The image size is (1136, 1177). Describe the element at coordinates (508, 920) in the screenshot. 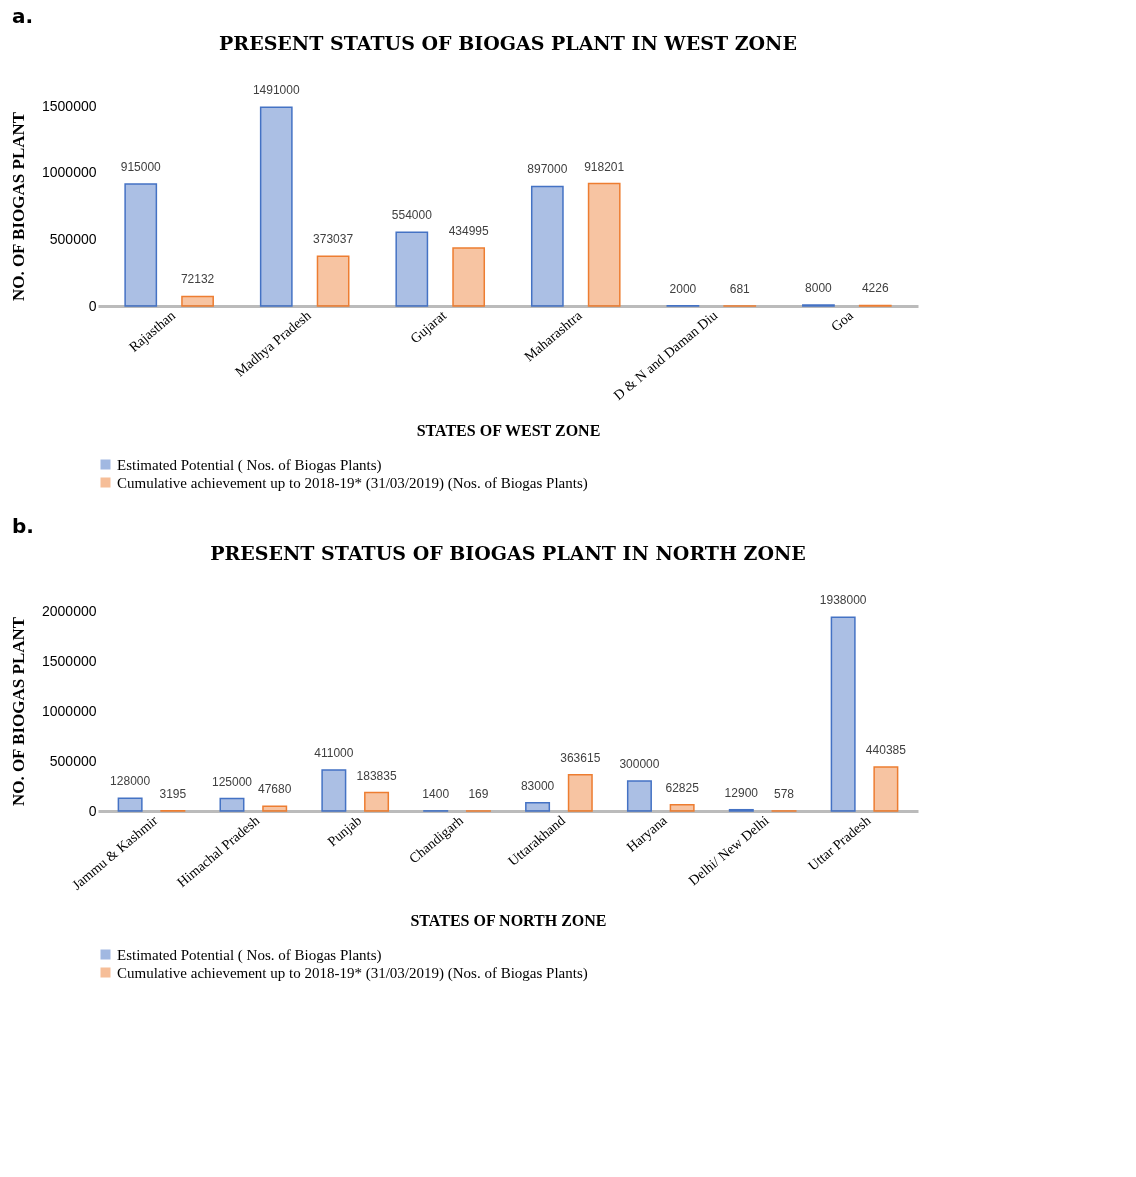

I see `x-axis-title: STATES OF NORTH ZONE` at that location.